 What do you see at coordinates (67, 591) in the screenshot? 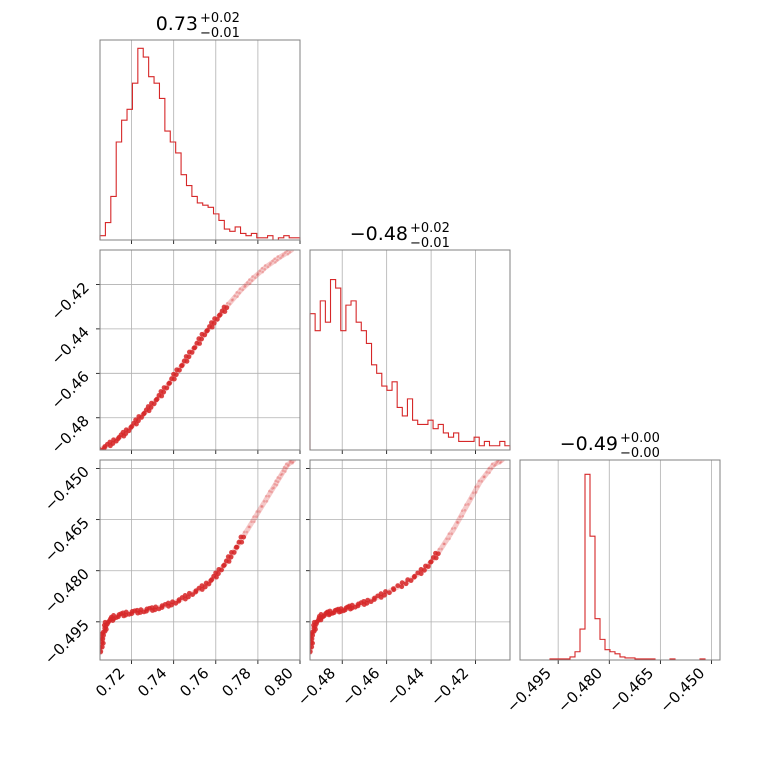
I see `y-tick-label: −0.480` at bounding box center [67, 591].